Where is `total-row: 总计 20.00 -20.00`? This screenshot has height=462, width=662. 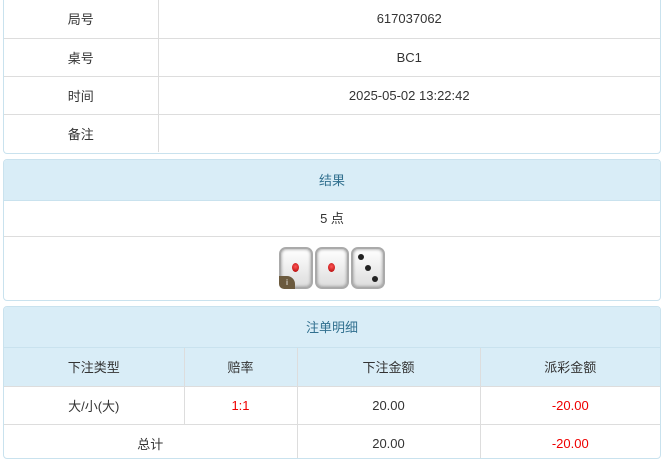
total-row: 总计 20.00 -20.00 is located at coordinates (332, 440).